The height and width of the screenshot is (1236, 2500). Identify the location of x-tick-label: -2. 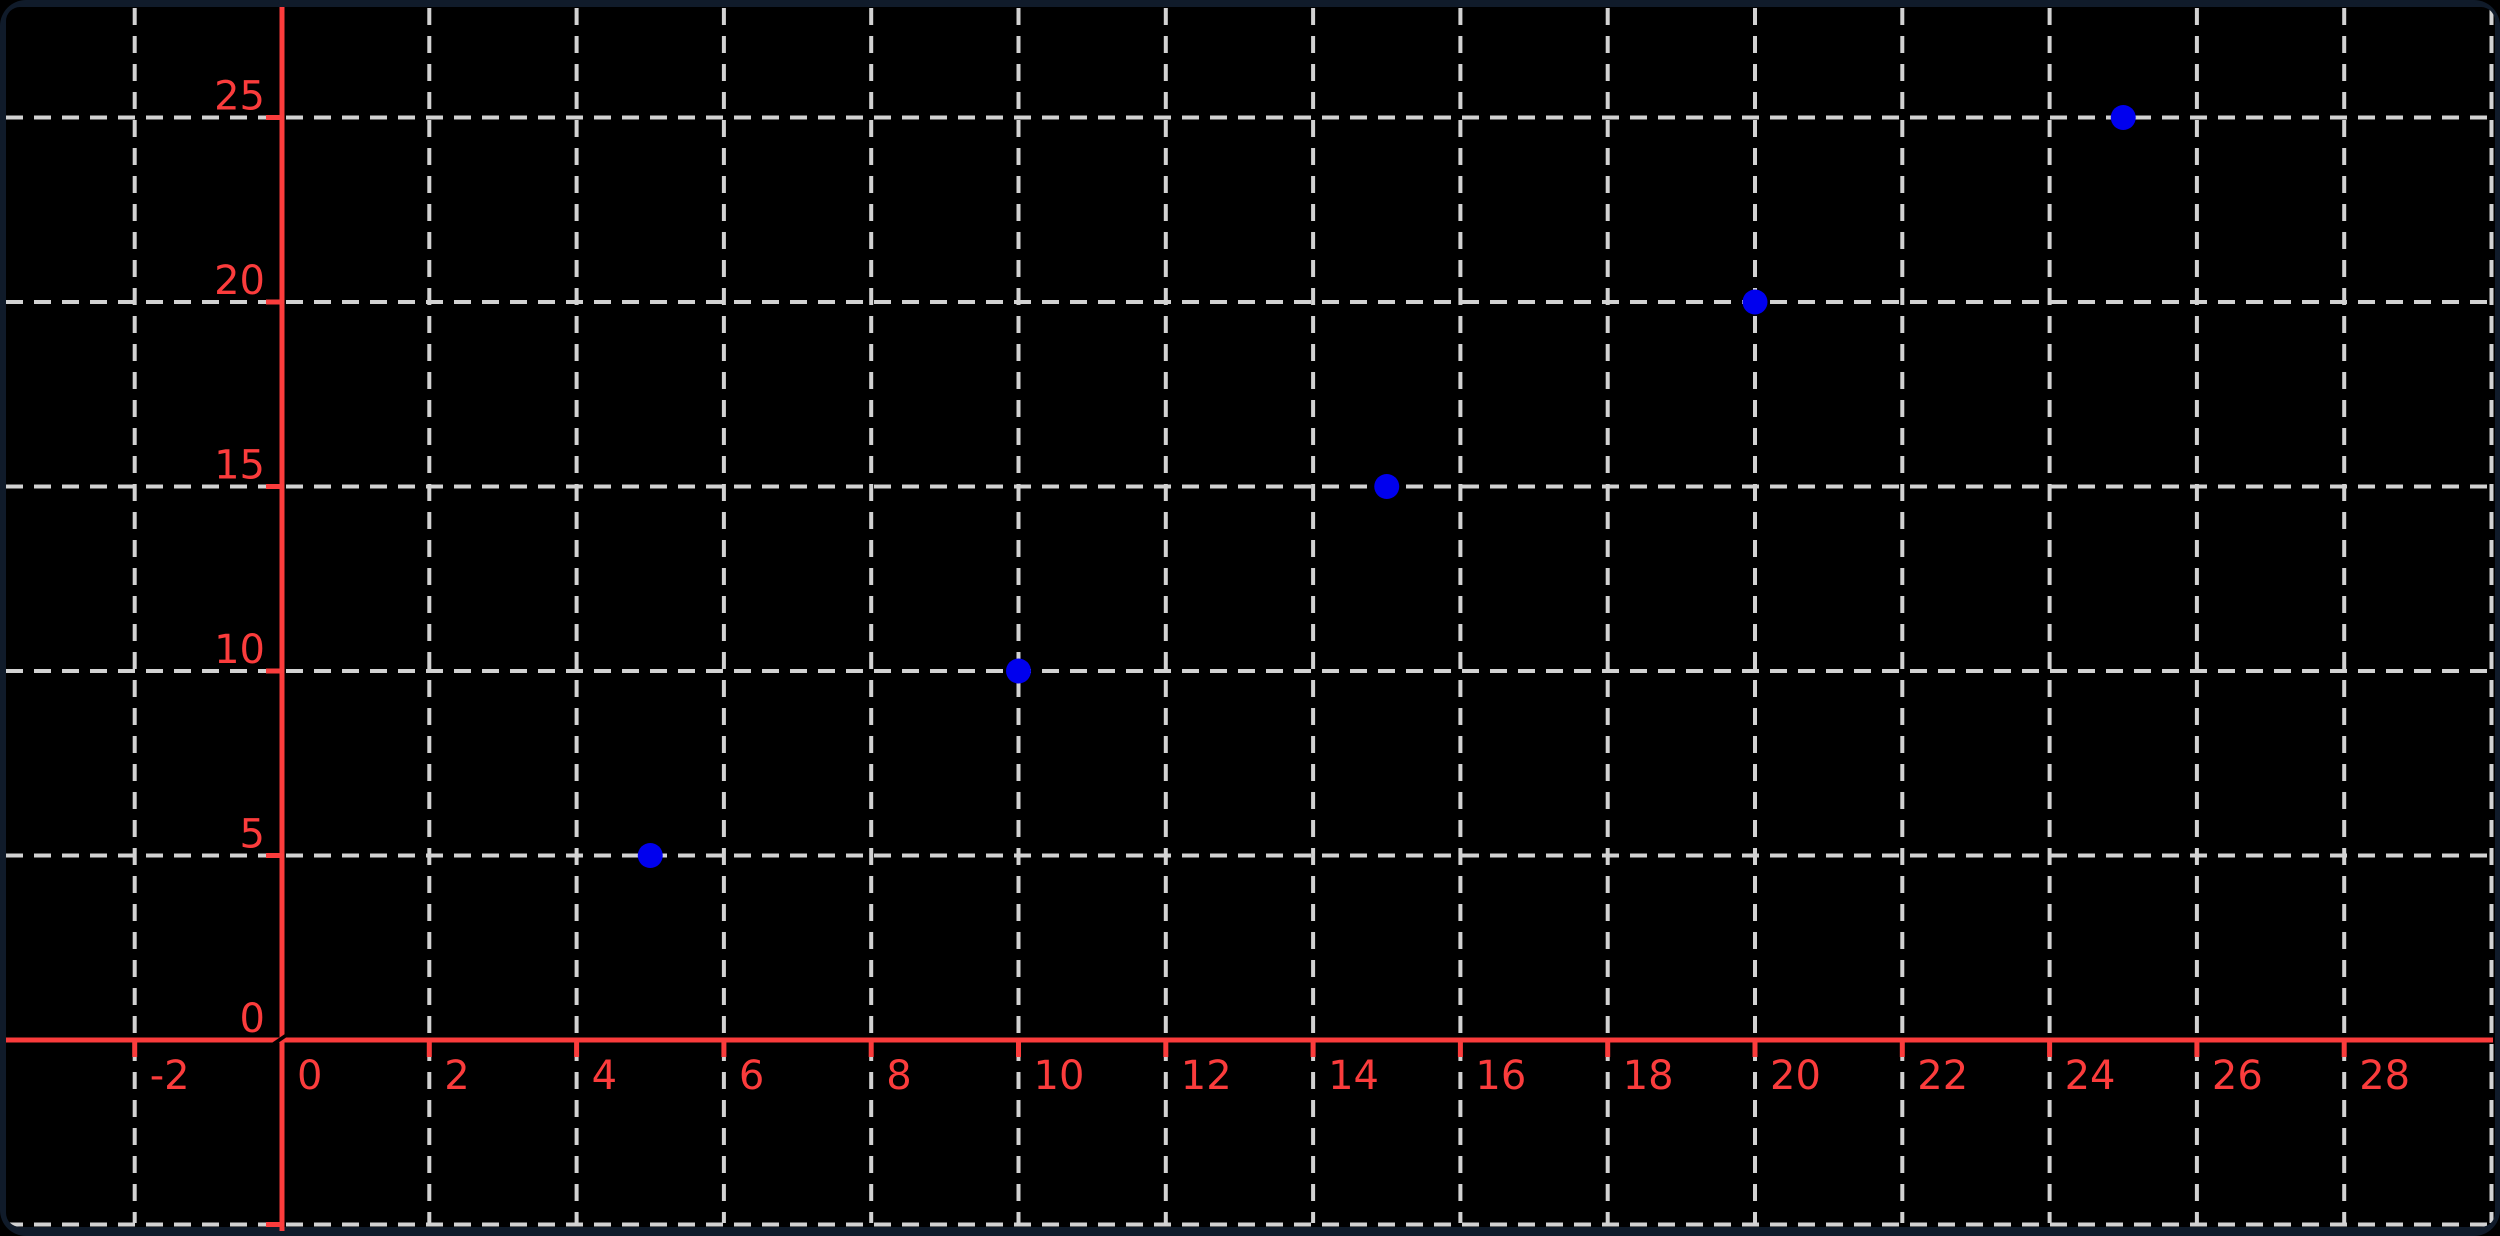
(170, 1076).